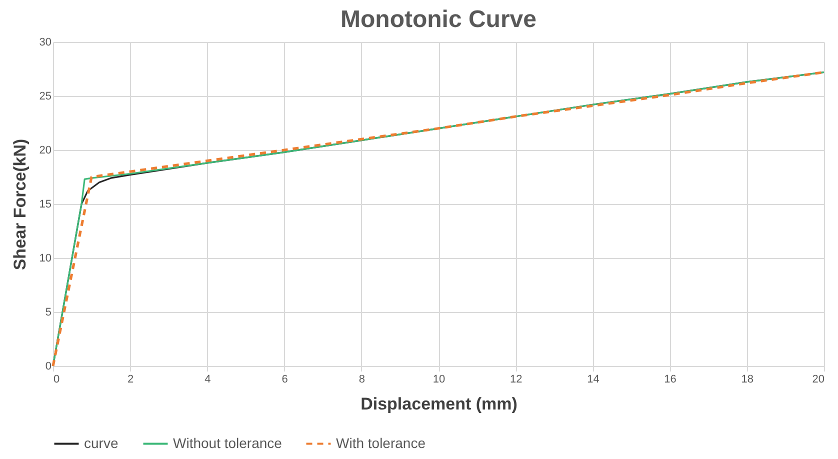 The image size is (838, 459). Describe the element at coordinates (207, 380) in the screenshot. I see `x-tick-label: 4` at that location.